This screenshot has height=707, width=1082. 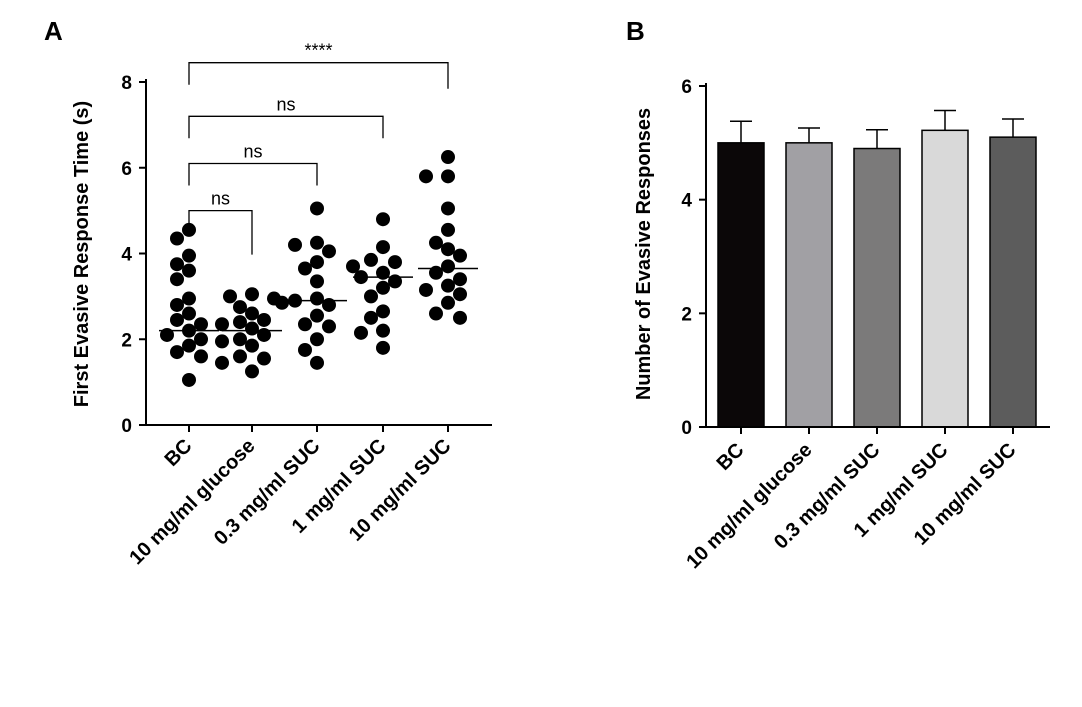 I want to click on panel-label-a: A, so click(x=53, y=31).